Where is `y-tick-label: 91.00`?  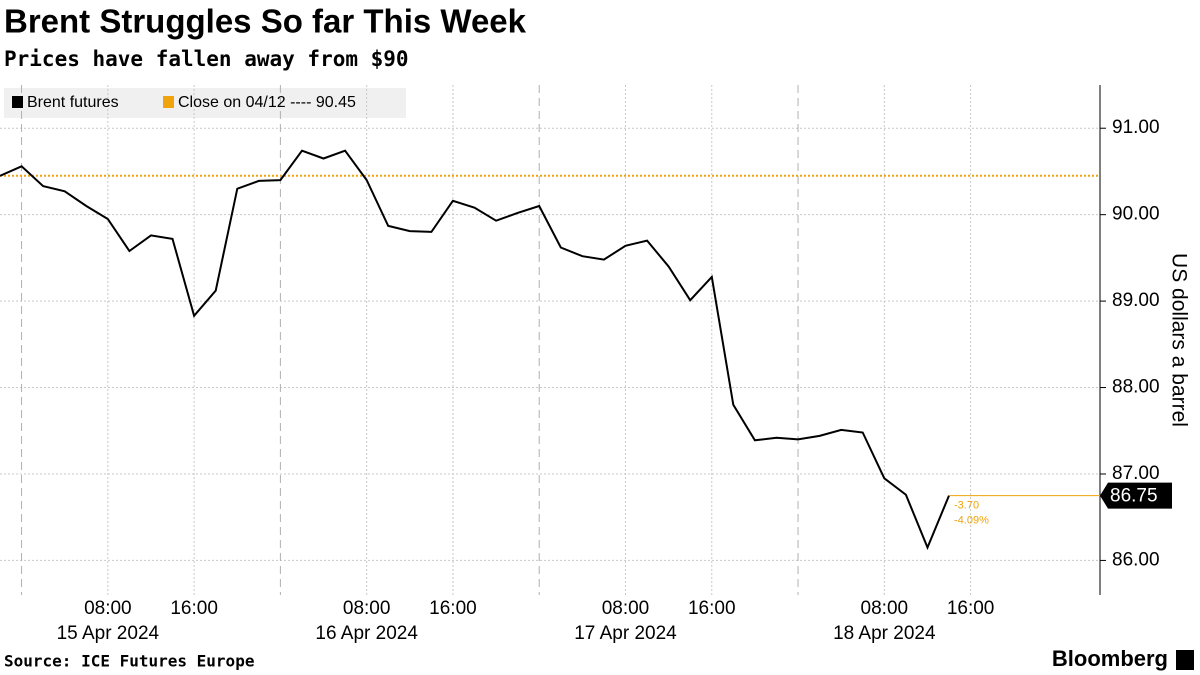
y-tick-label: 91.00 is located at coordinates (1136, 127).